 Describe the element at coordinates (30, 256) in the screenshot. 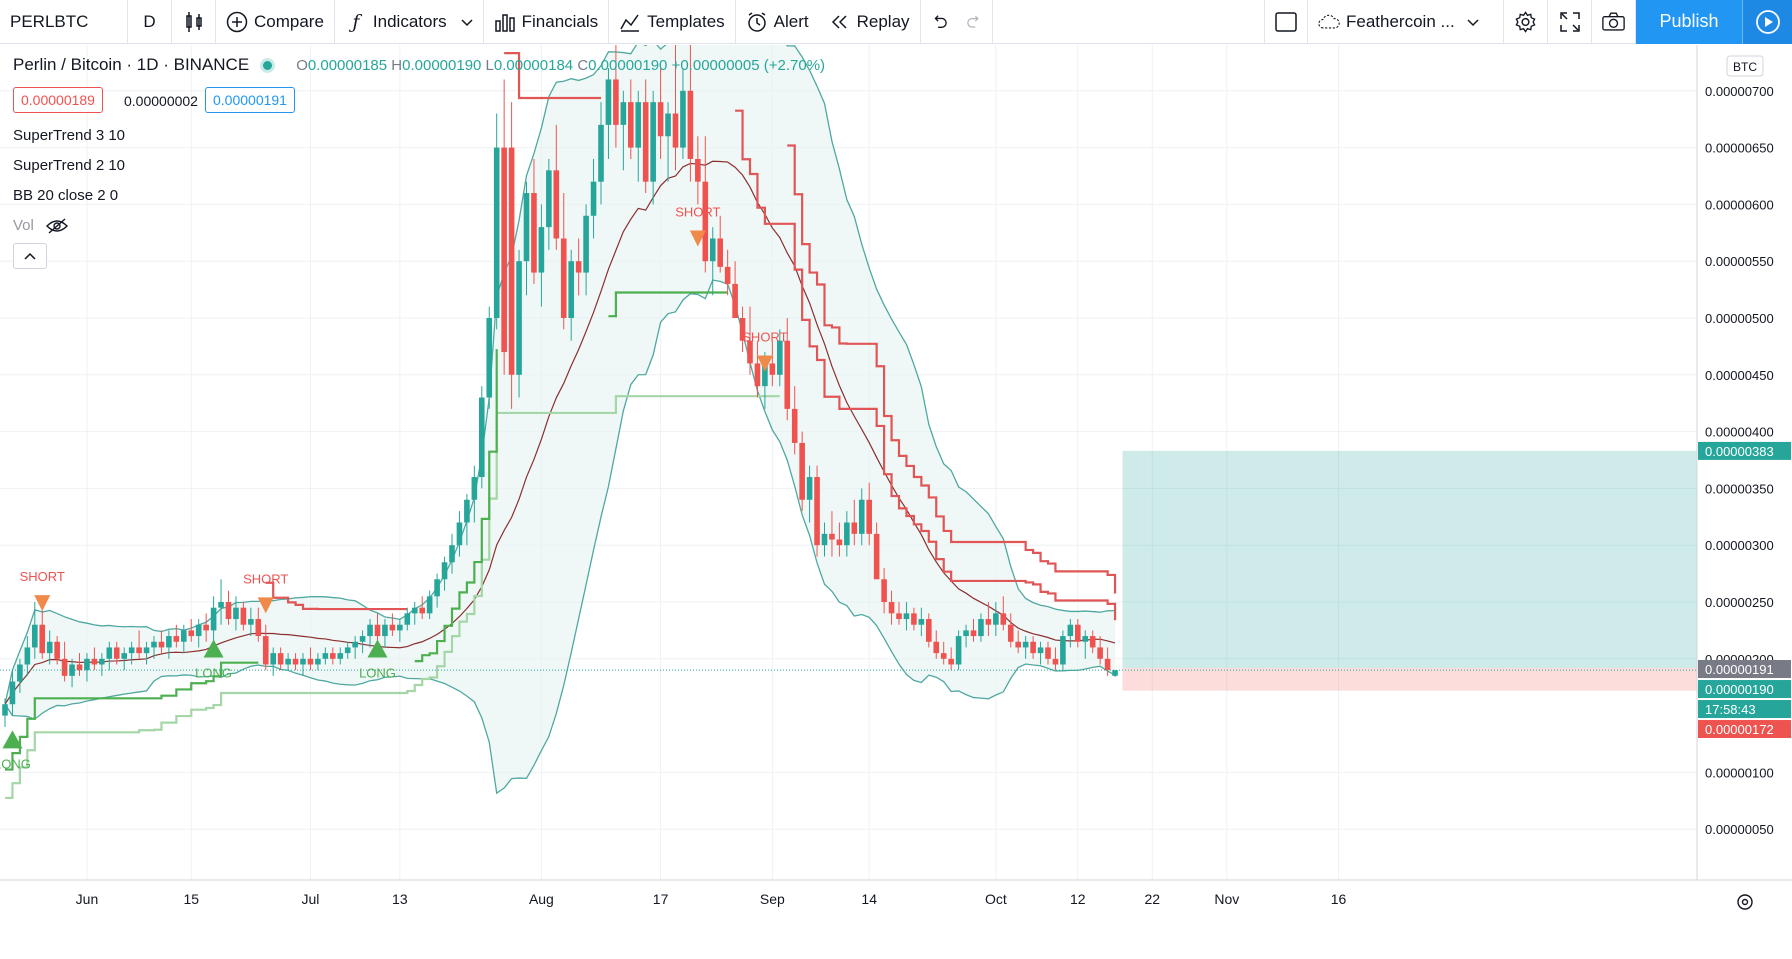

I see `collapse-legend-button` at that location.